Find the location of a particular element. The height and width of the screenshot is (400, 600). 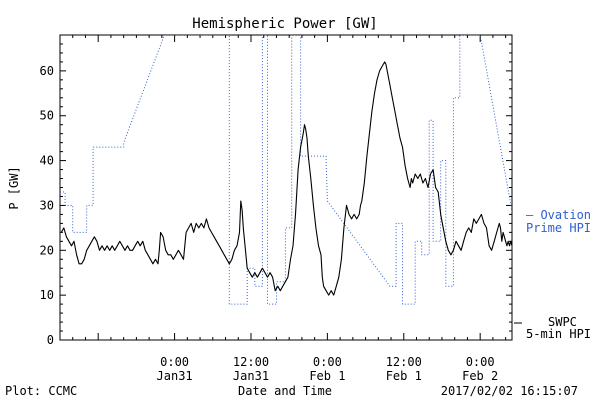

y-tick-label: 50 is located at coordinates (47, 116).